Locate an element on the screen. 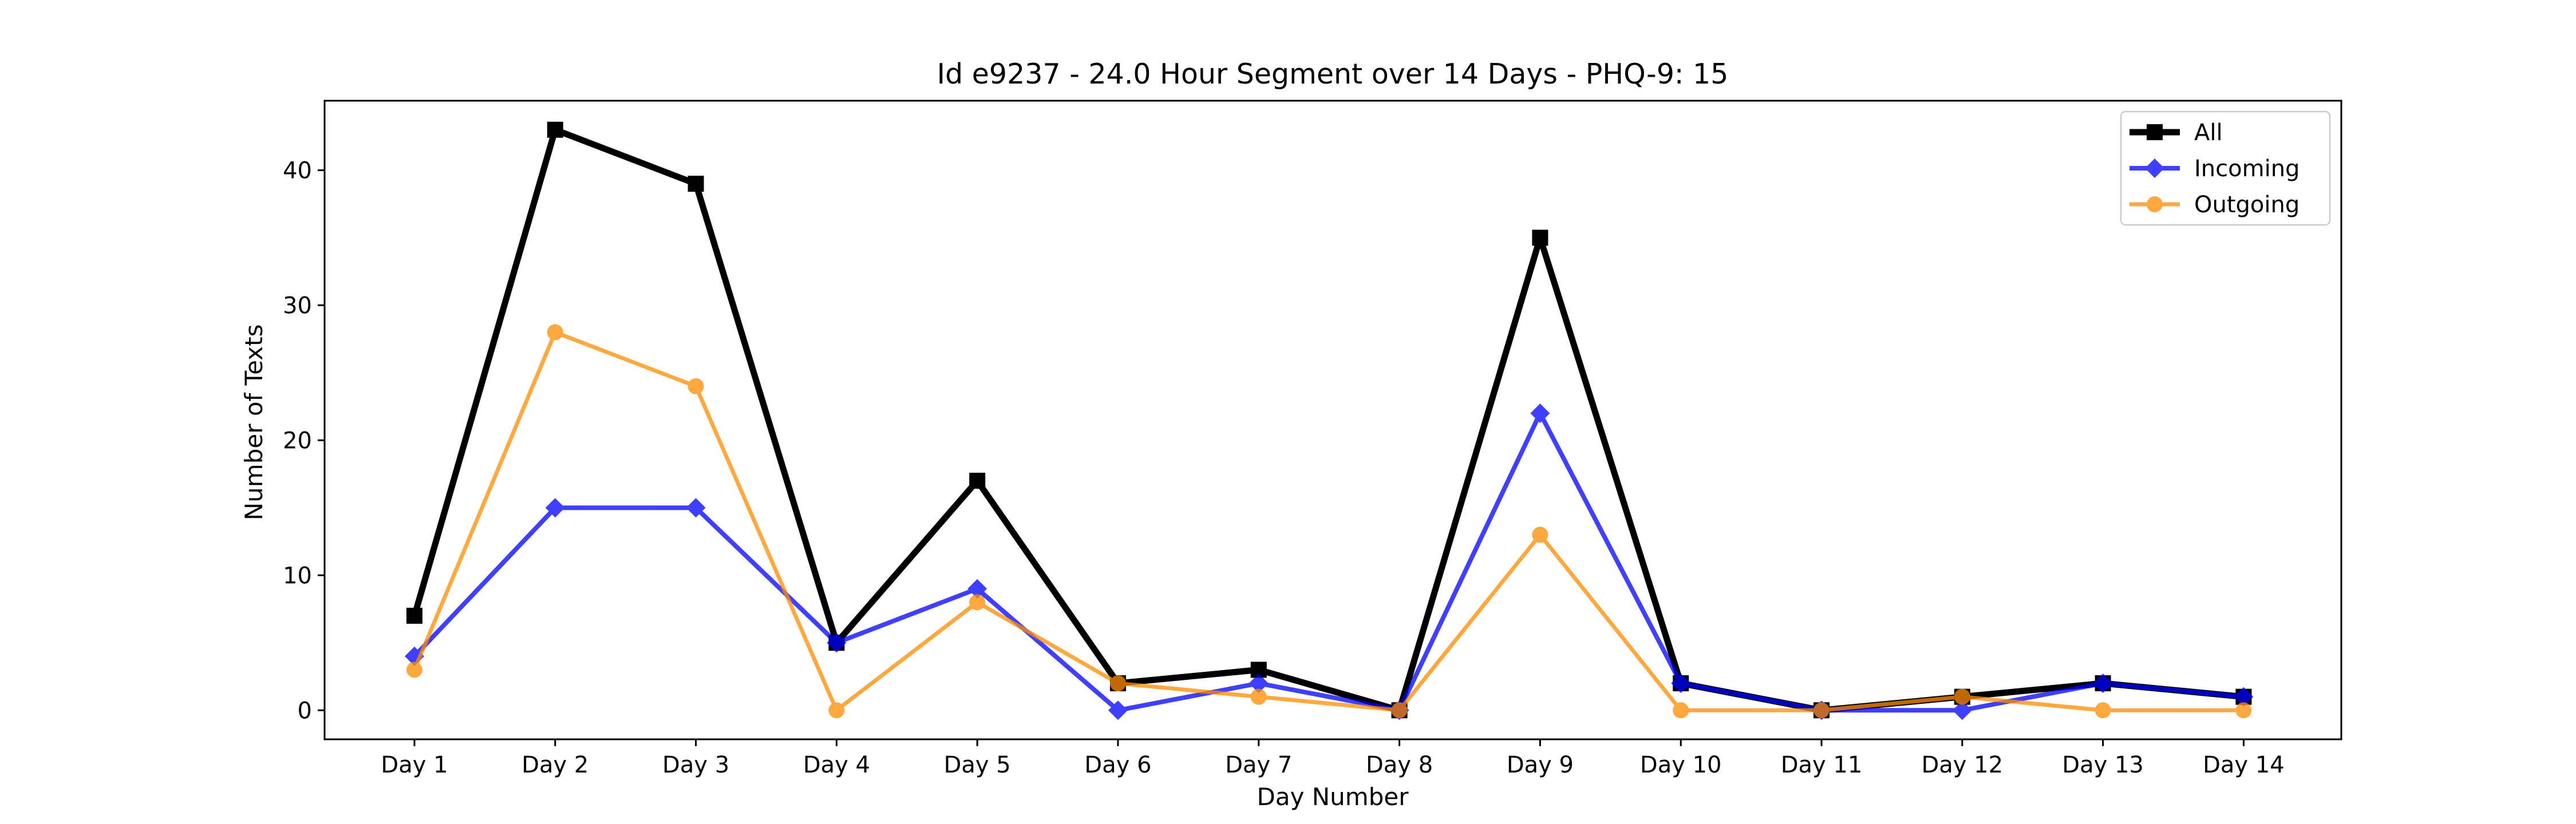  legend-marker-outgoing is located at coordinates (2155, 204).